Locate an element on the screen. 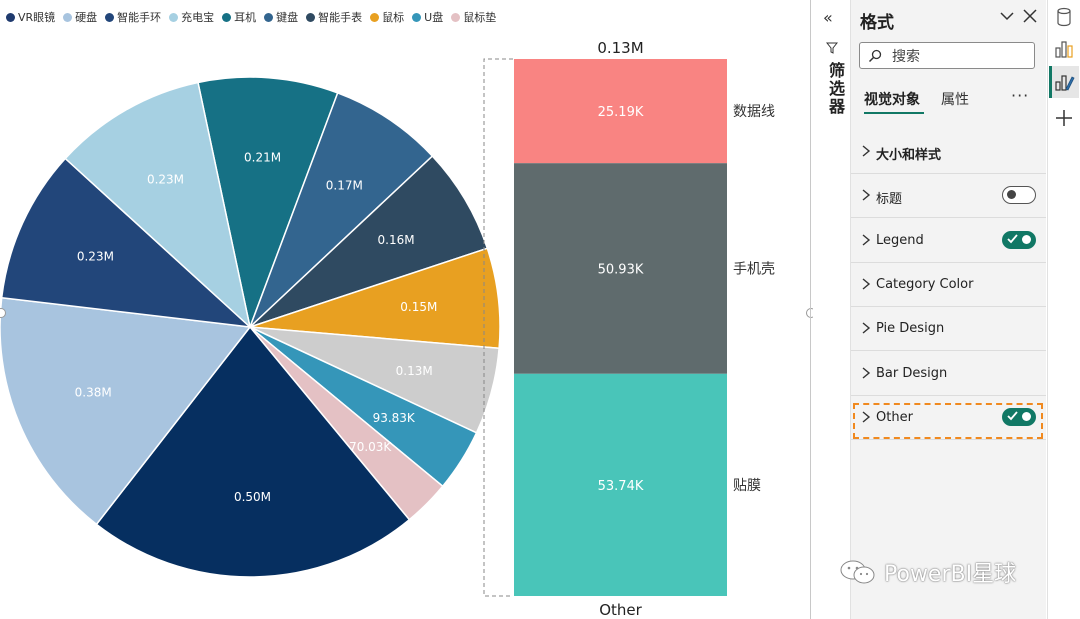 This screenshot has width=1080, height=619. legend-label: U盘 is located at coordinates (434, 17).